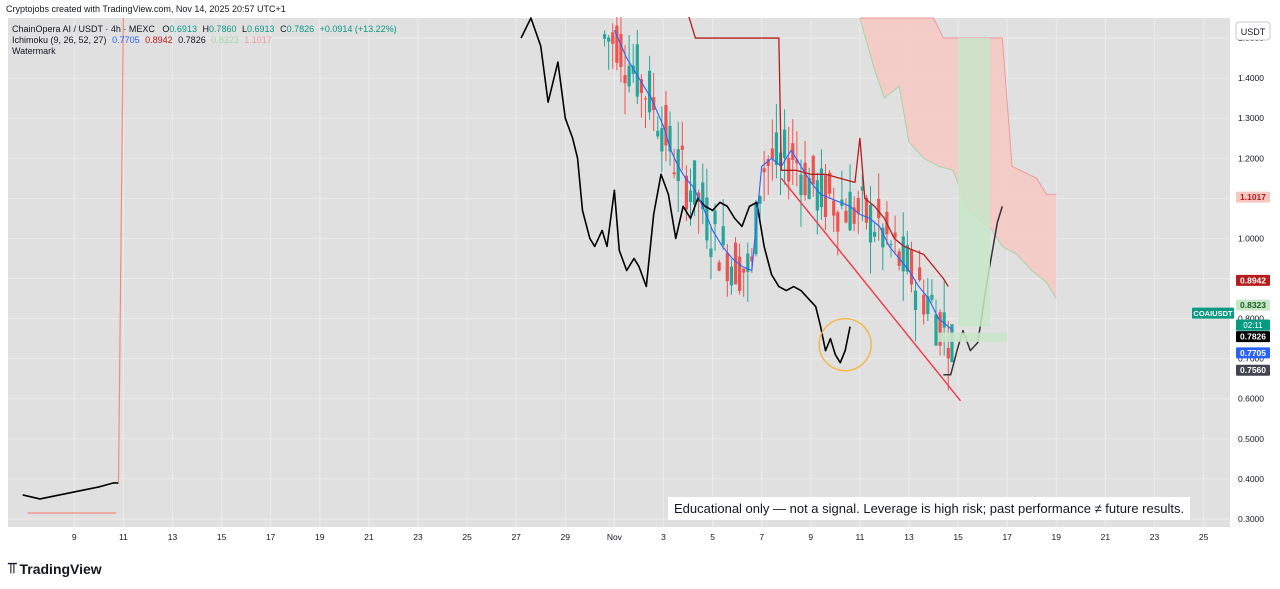  Describe the element at coordinates (1251, 359) in the screenshot. I see `y-tick-label: 0.7000` at that location.